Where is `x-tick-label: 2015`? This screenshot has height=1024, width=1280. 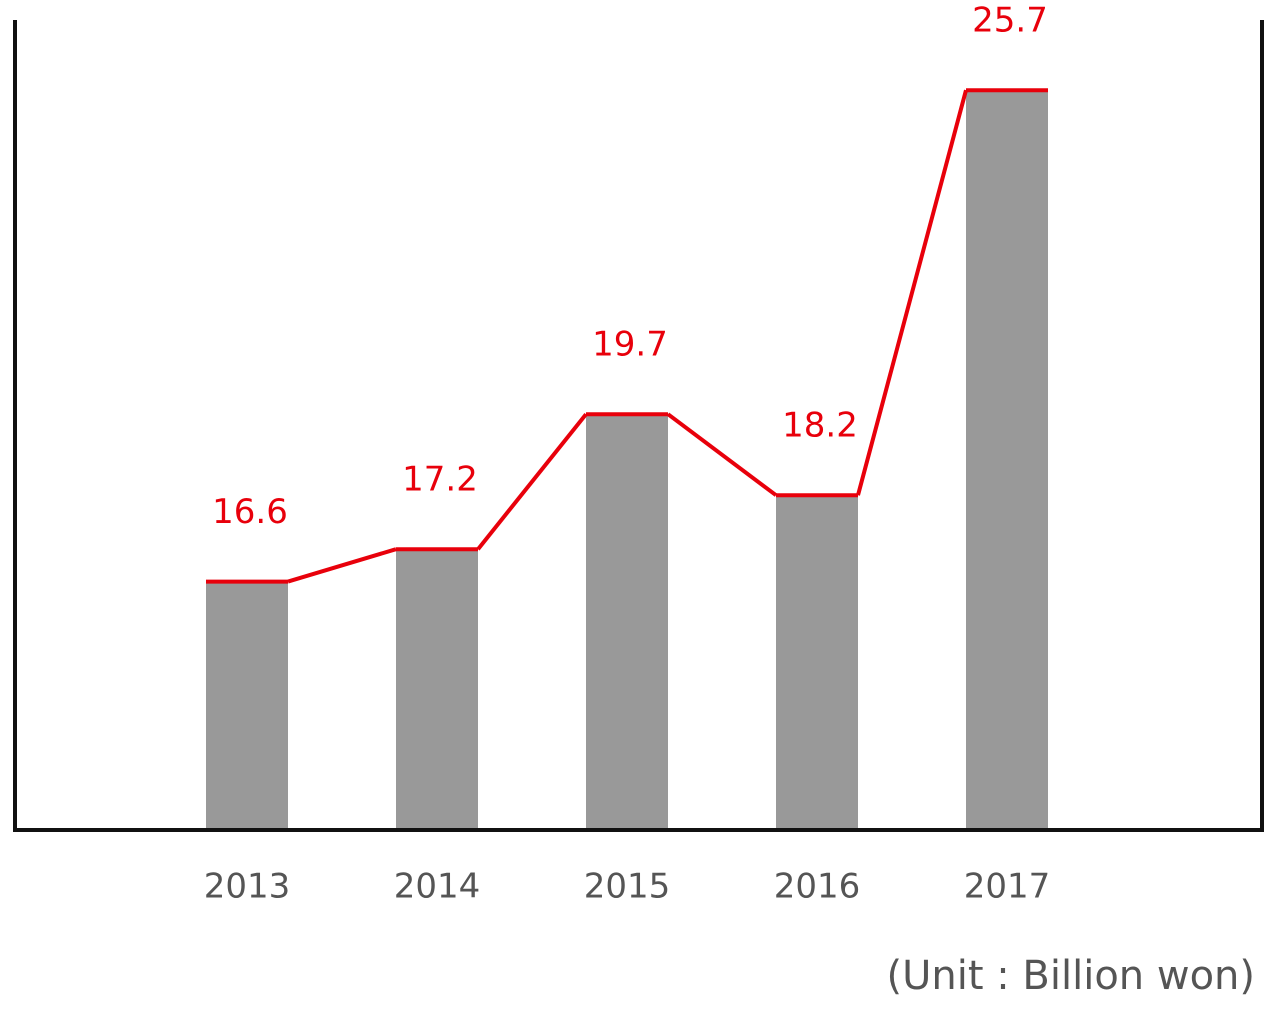
x-tick-label: 2015 is located at coordinates (627, 887).